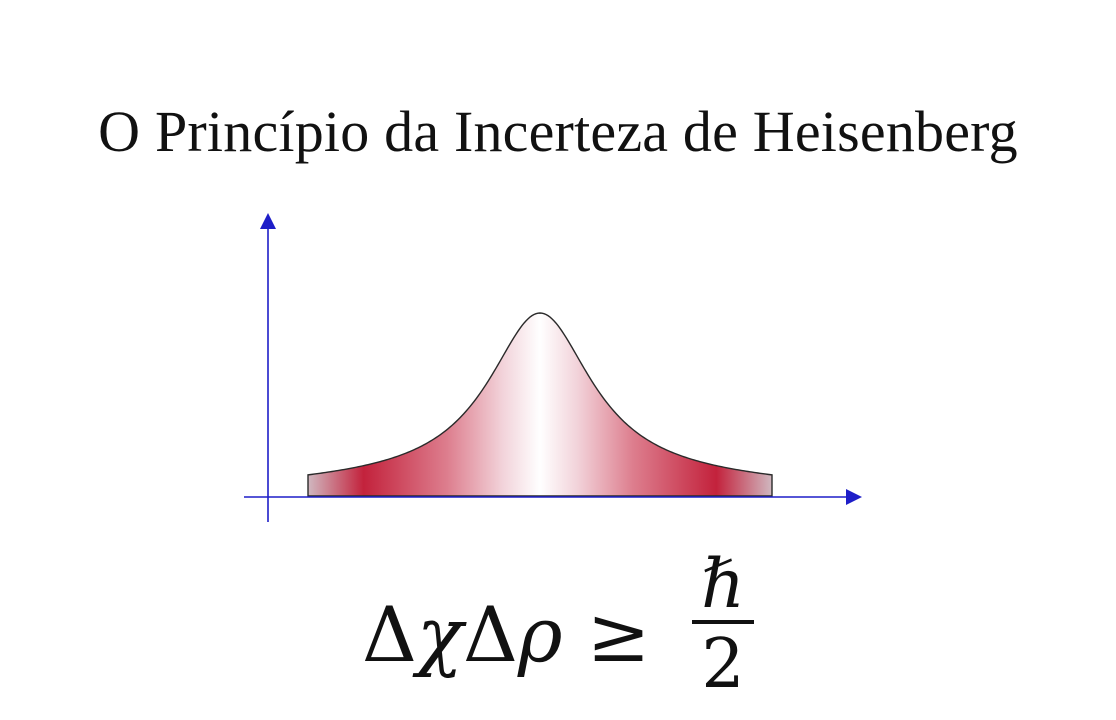 The height and width of the screenshot is (720, 1116). I want to click on arrow-up-icon, so click(268, 221).